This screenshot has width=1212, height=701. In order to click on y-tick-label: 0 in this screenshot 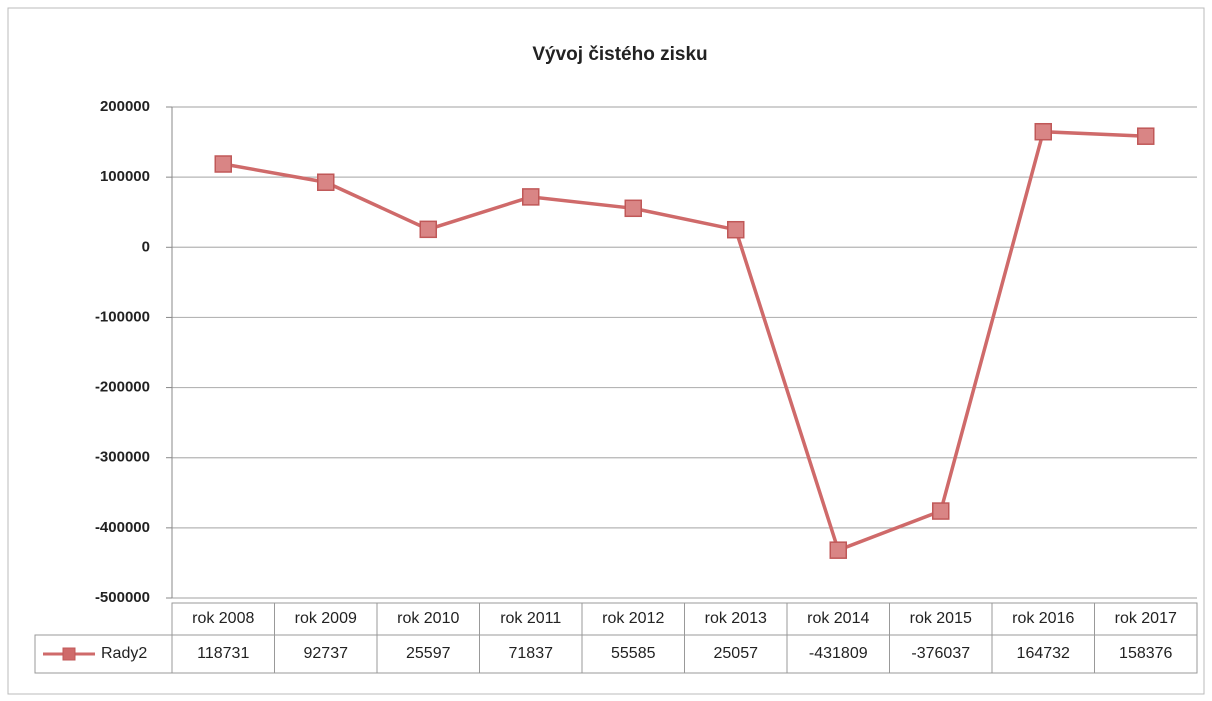, I will do `click(146, 246)`.